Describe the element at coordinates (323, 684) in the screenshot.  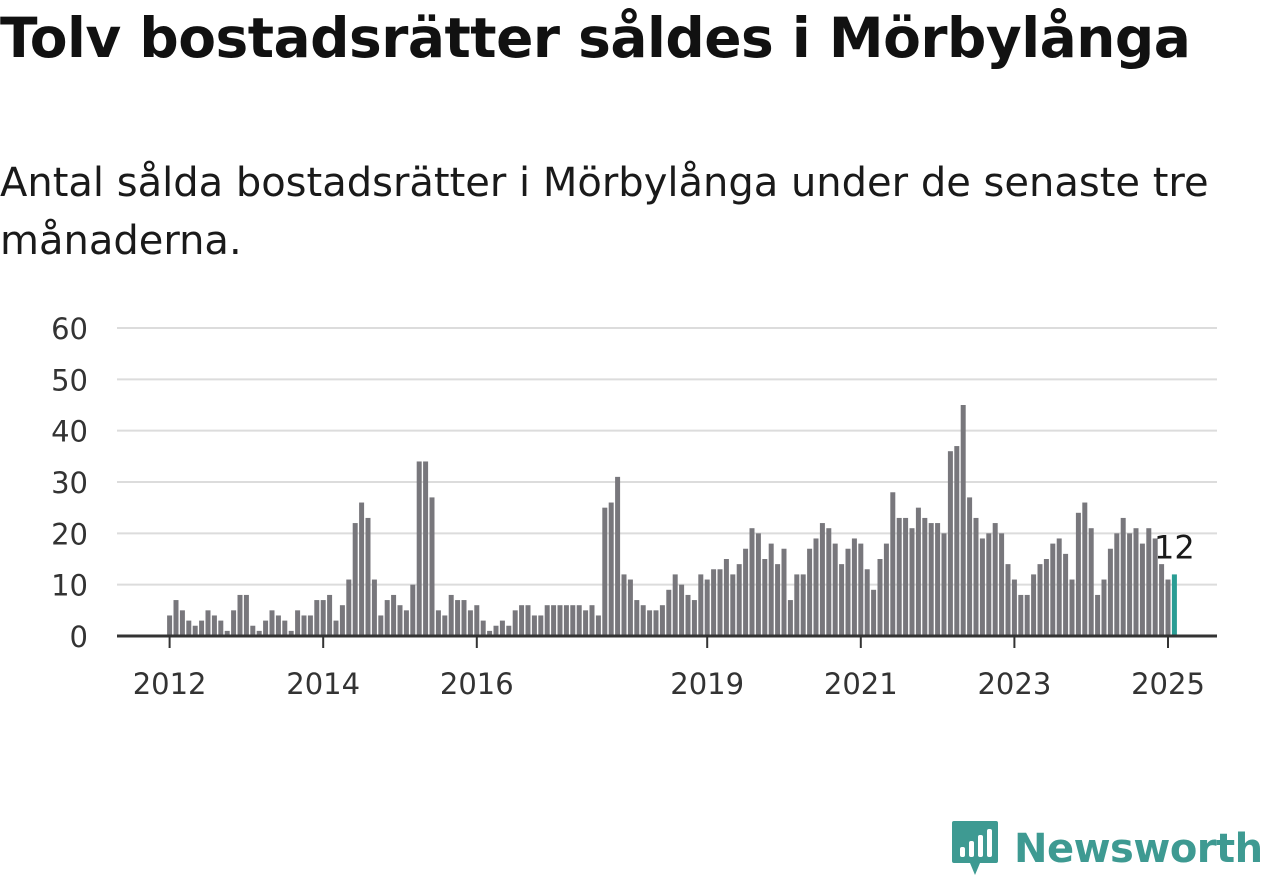
I see `x-tick-label: 2014` at that location.